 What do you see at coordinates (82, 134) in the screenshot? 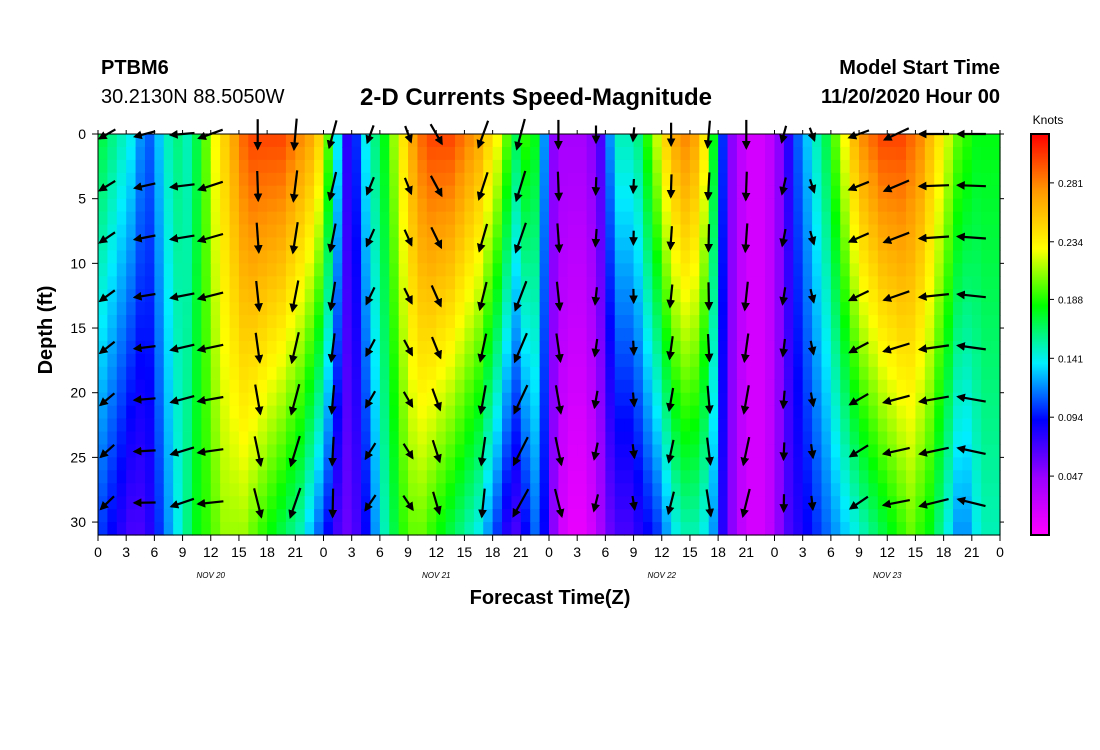
I see `y-tick-label: 0` at bounding box center [82, 134].